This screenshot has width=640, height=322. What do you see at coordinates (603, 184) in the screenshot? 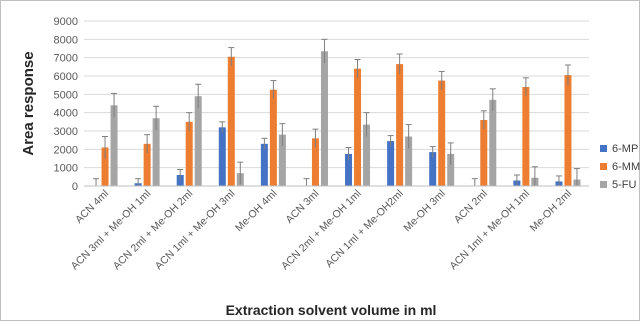
I see `legend-swatch-5-fu` at bounding box center [603, 184].